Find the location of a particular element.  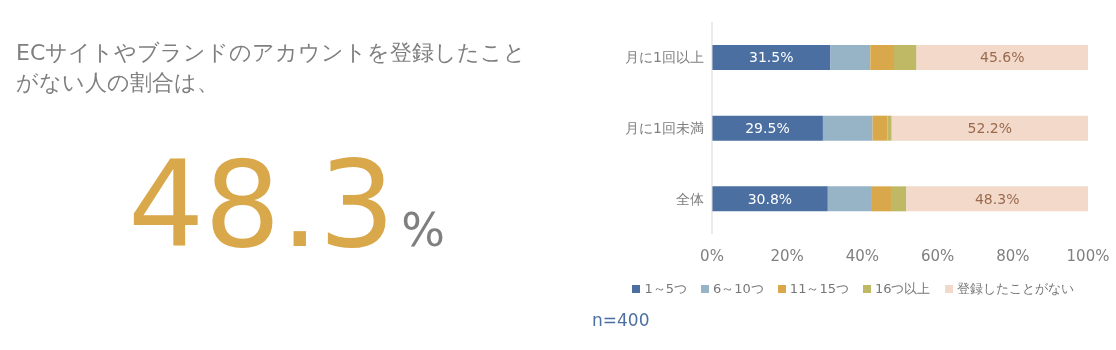

legend-label: 登録したことがない is located at coordinates (1015, 289).